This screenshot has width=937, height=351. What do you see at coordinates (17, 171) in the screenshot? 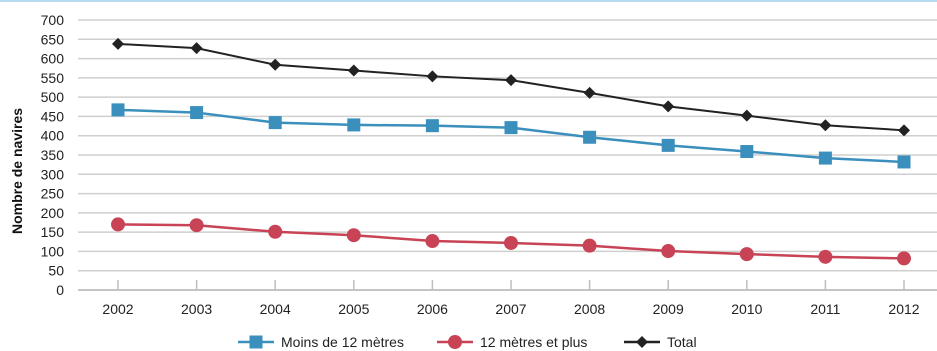
I see `y-axis-title: Nombre de navires` at bounding box center [17, 171].